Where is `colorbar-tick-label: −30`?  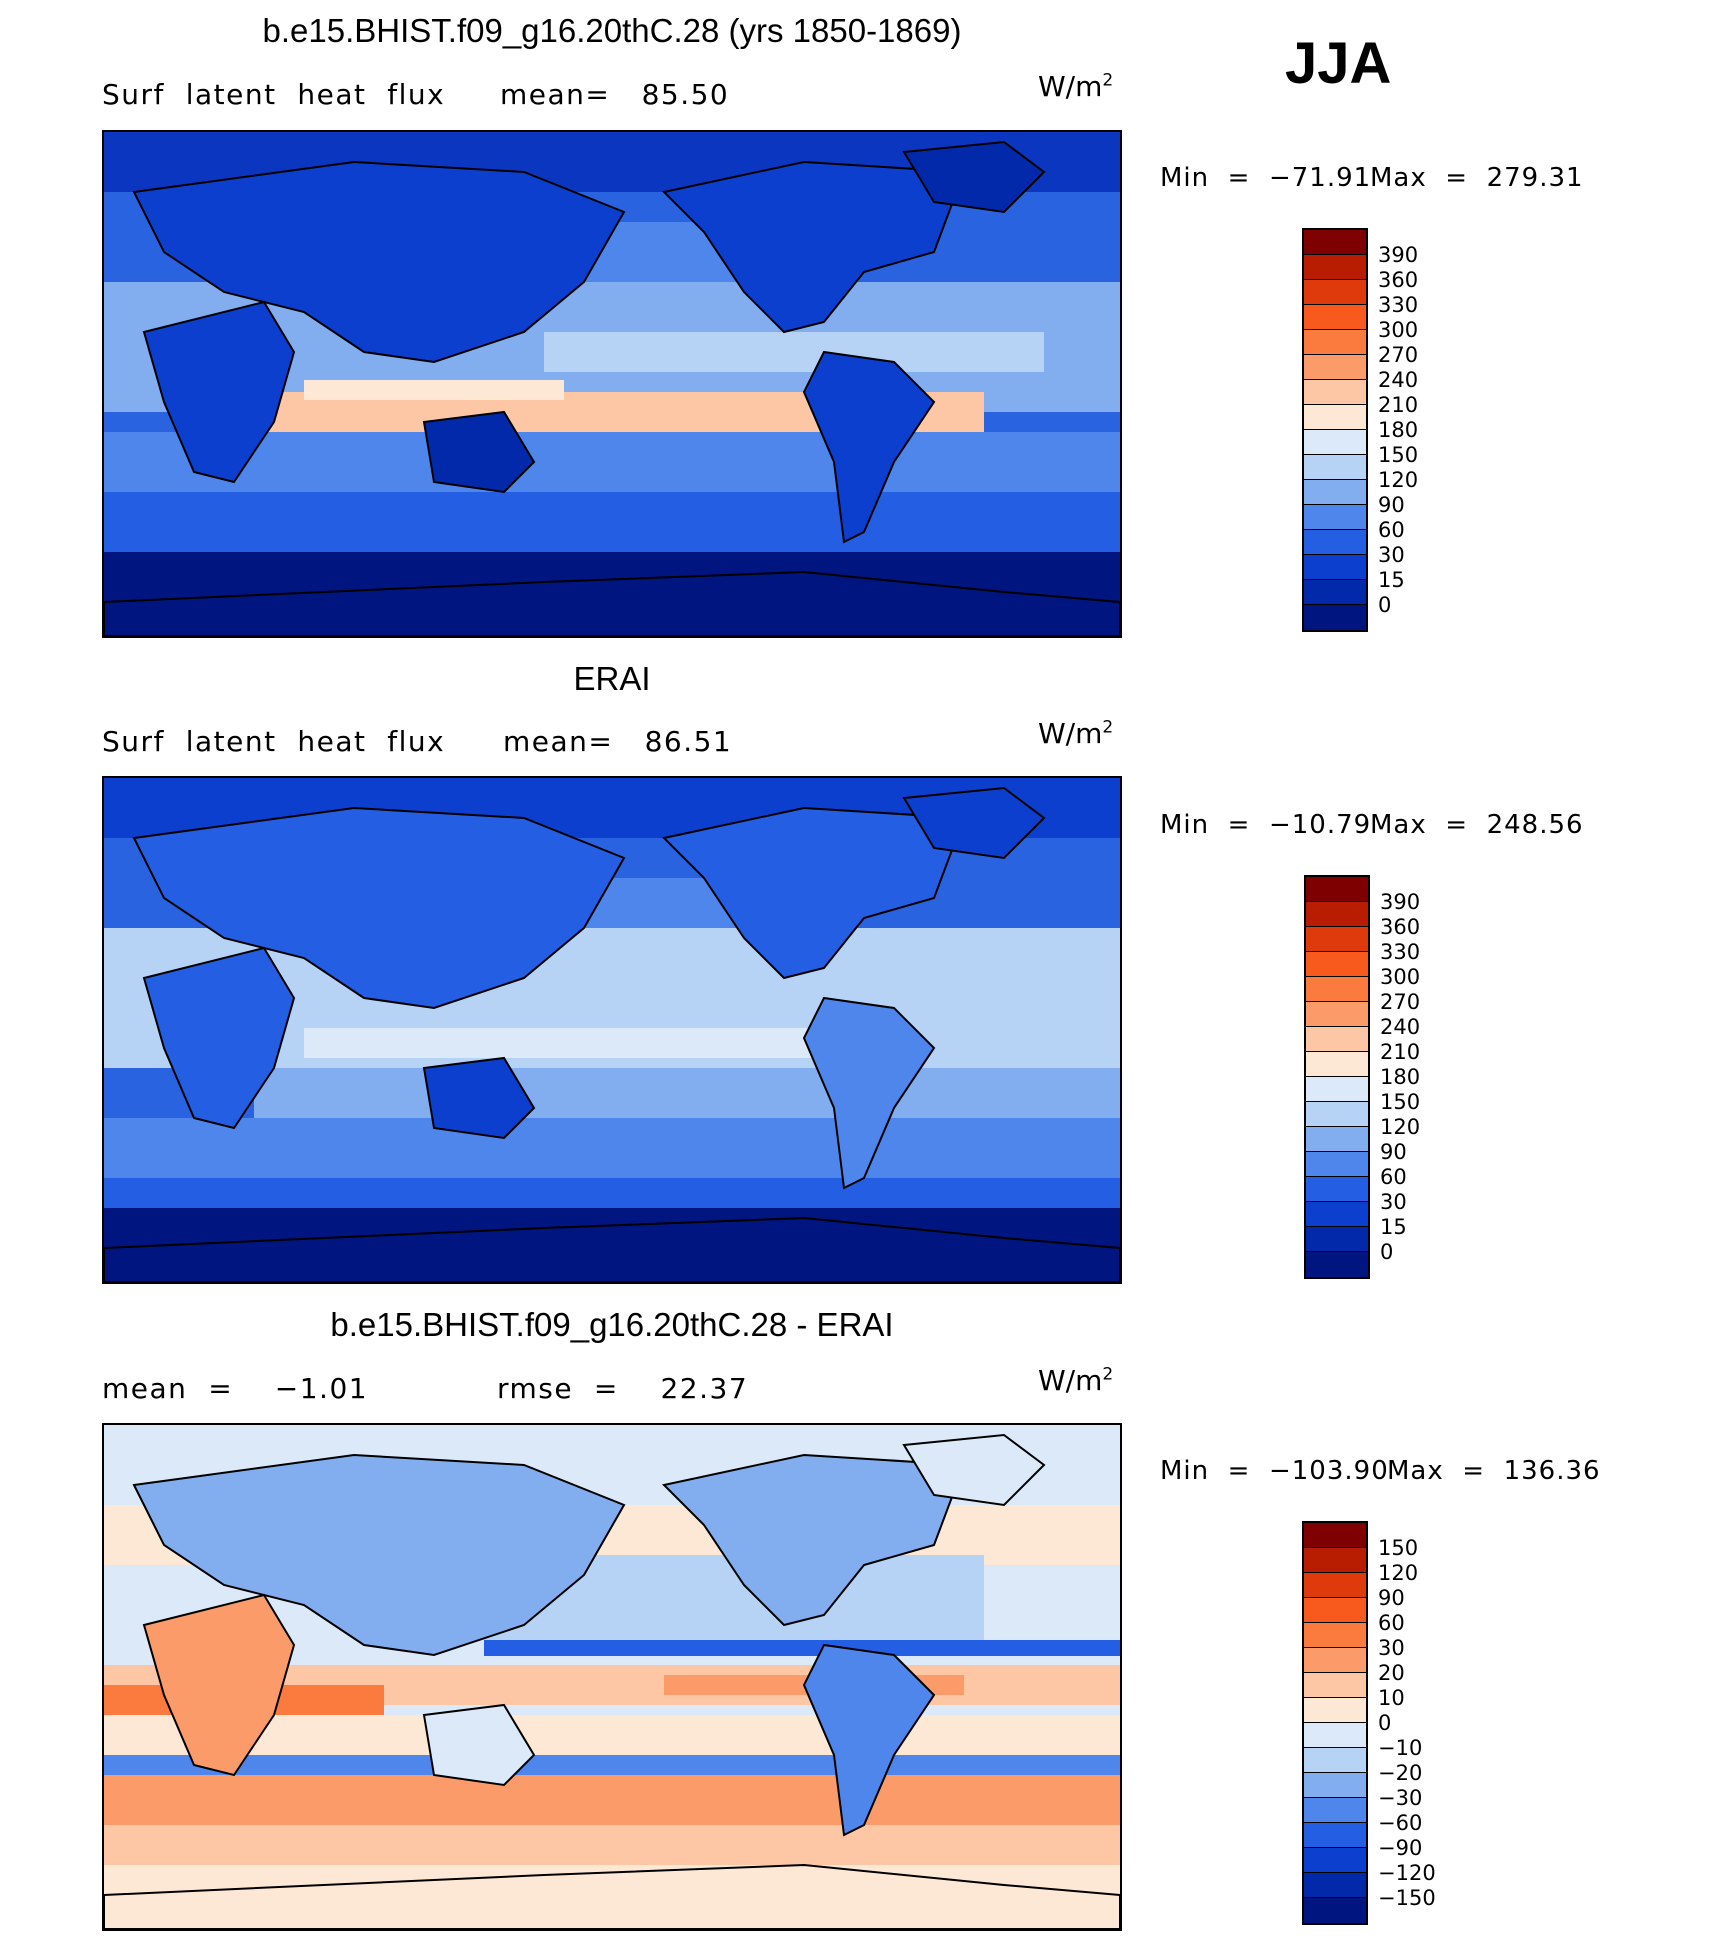 colorbar-tick-label: −30 is located at coordinates (1400, 1798).